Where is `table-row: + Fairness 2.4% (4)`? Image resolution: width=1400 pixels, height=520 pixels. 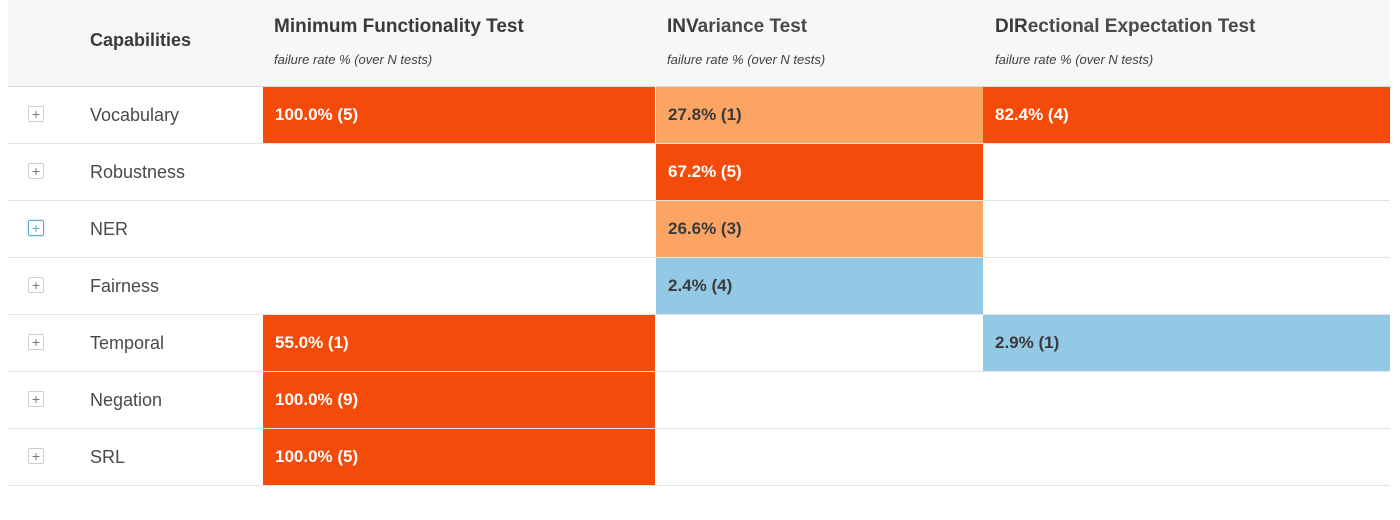
table-row: + Fairness 2.4% (4) is located at coordinates (699, 286).